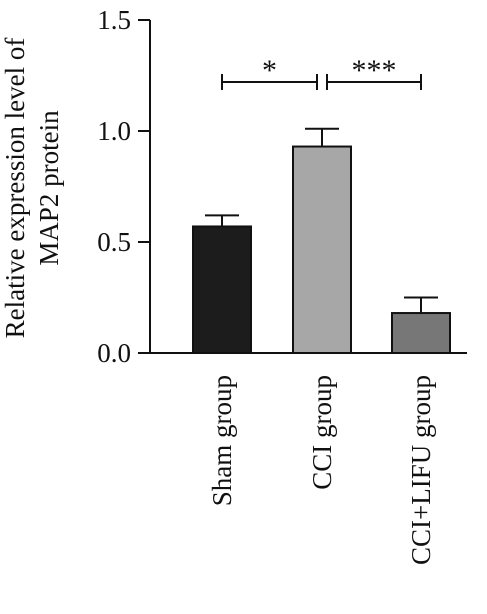 The height and width of the screenshot is (614, 487). What do you see at coordinates (321, 72) in the screenshot?
I see `significance-brackets: * ***` at bounding box center [321, 72].